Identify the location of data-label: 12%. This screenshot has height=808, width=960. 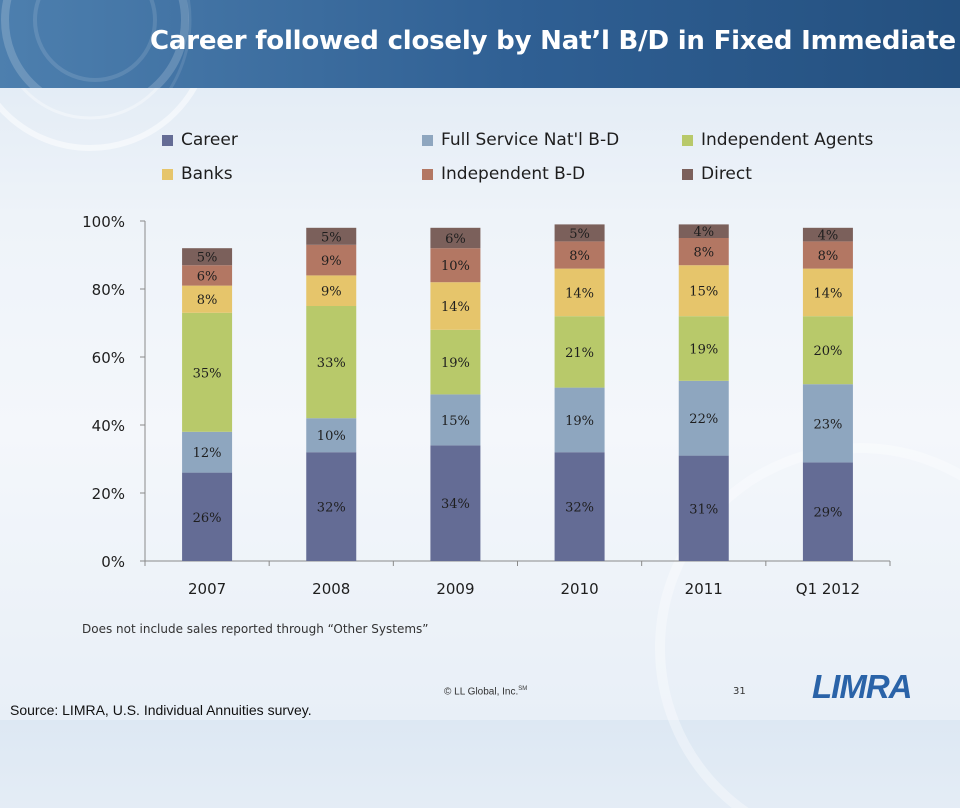
(207, 453).